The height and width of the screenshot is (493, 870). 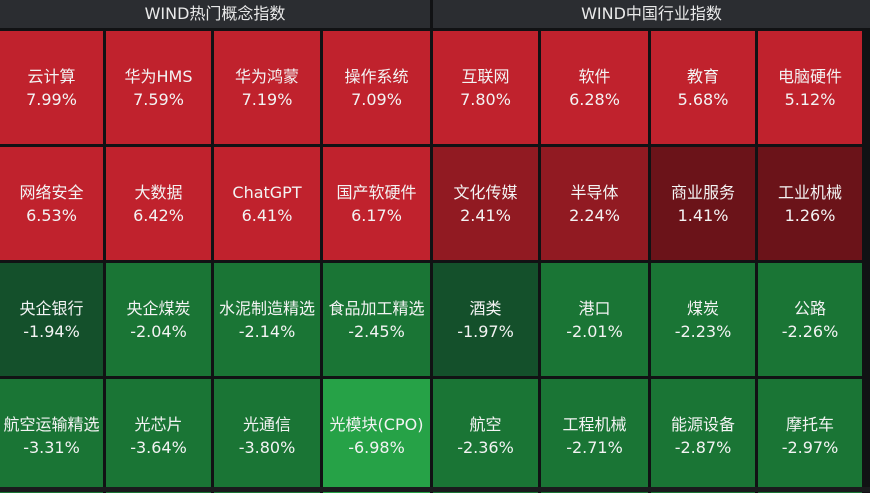 What do you see at coordinates (594, 215) in the screenshot?
I see `index-change: 2.24%` at bounding box center [594, 215].